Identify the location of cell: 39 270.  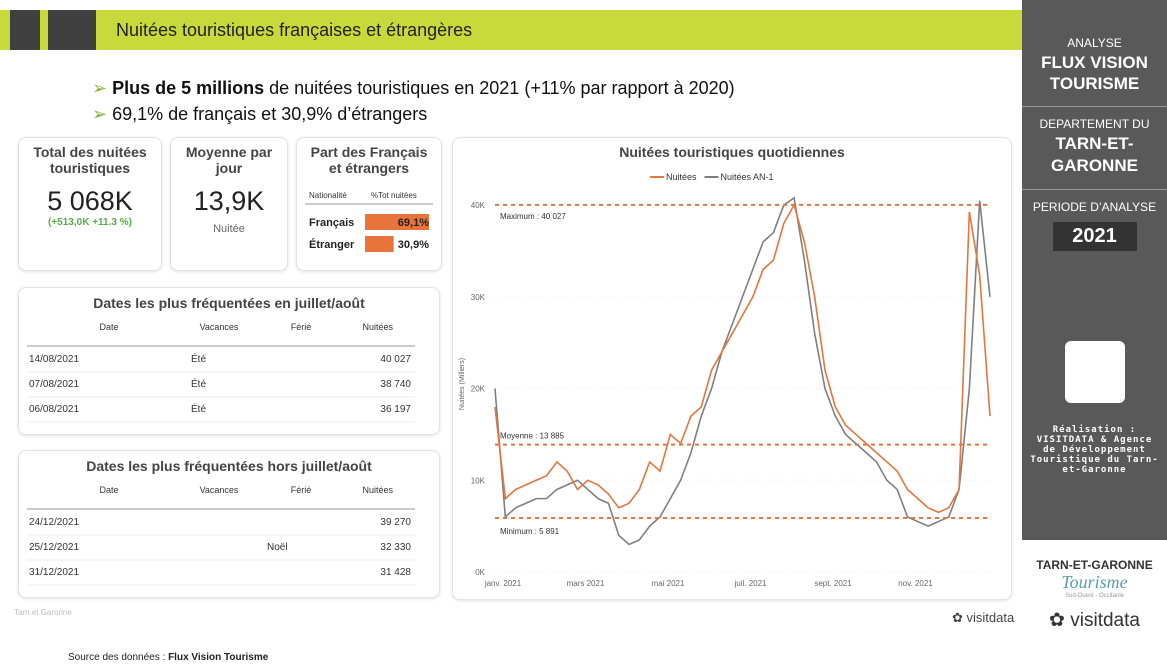
(395, 522).